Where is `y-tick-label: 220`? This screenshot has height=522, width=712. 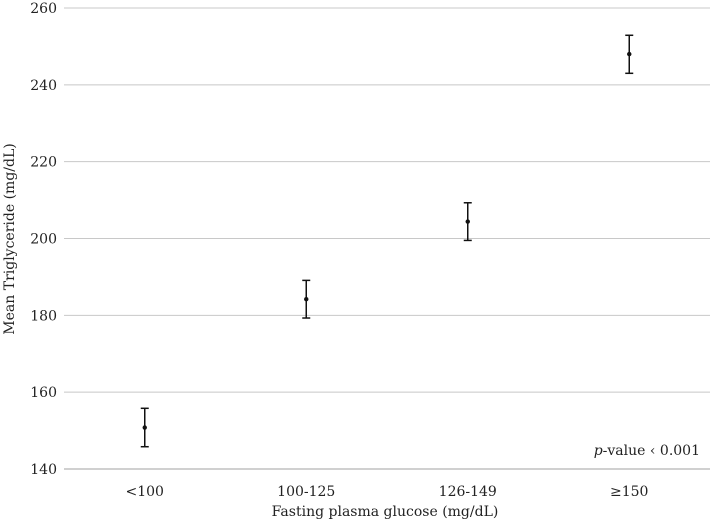 y-tick-label: 220 is located at coordinates (43, 163).